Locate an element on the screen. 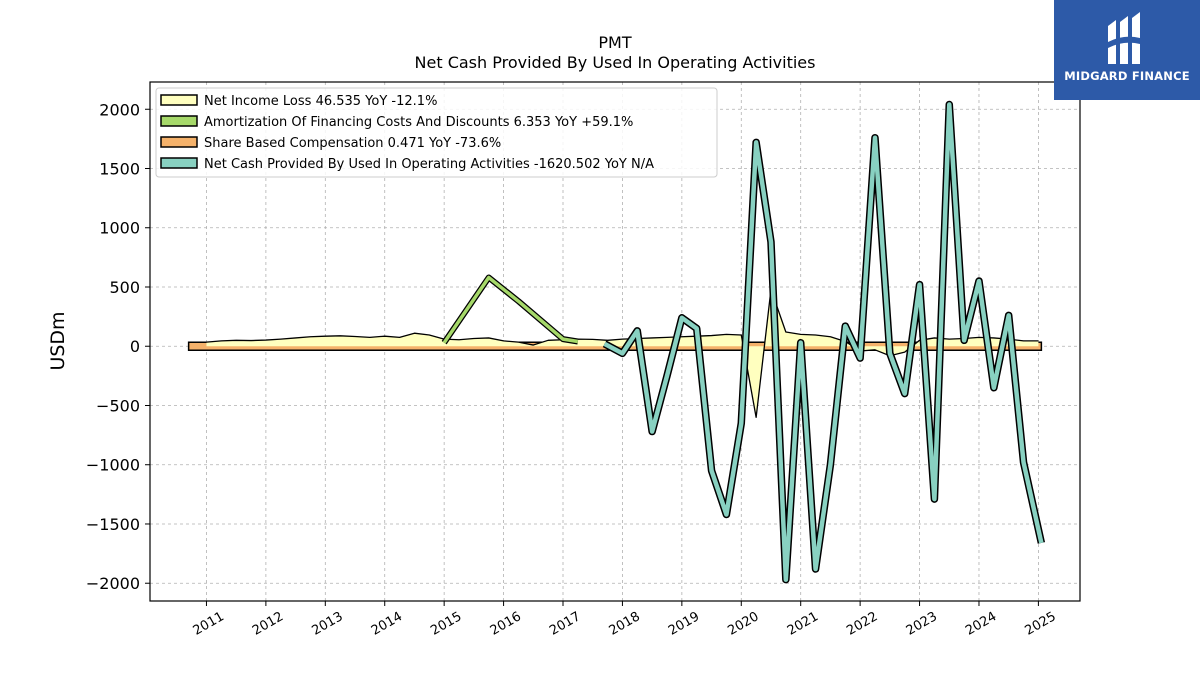 The height and width of the screenshot is (675, 1200). amortization-of-financing-costs-and-discounts-line is located at coordinates (510, 309).